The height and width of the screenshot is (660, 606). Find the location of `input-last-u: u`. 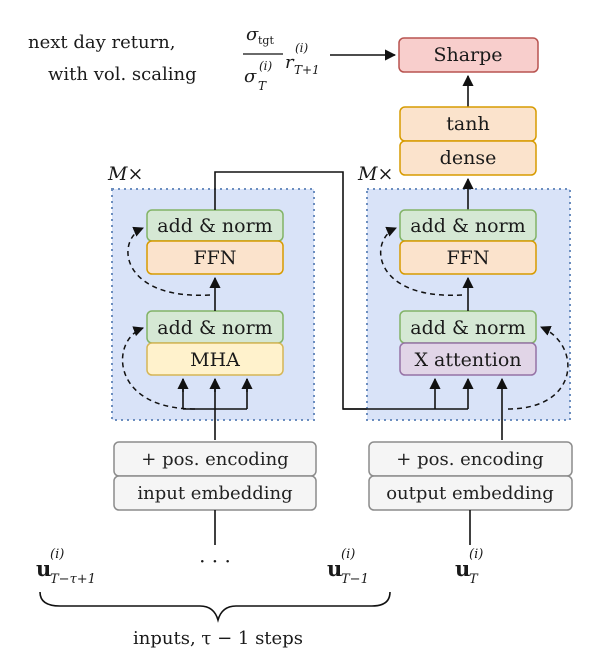

input-last-u: u is located at coordinates (334, 568).